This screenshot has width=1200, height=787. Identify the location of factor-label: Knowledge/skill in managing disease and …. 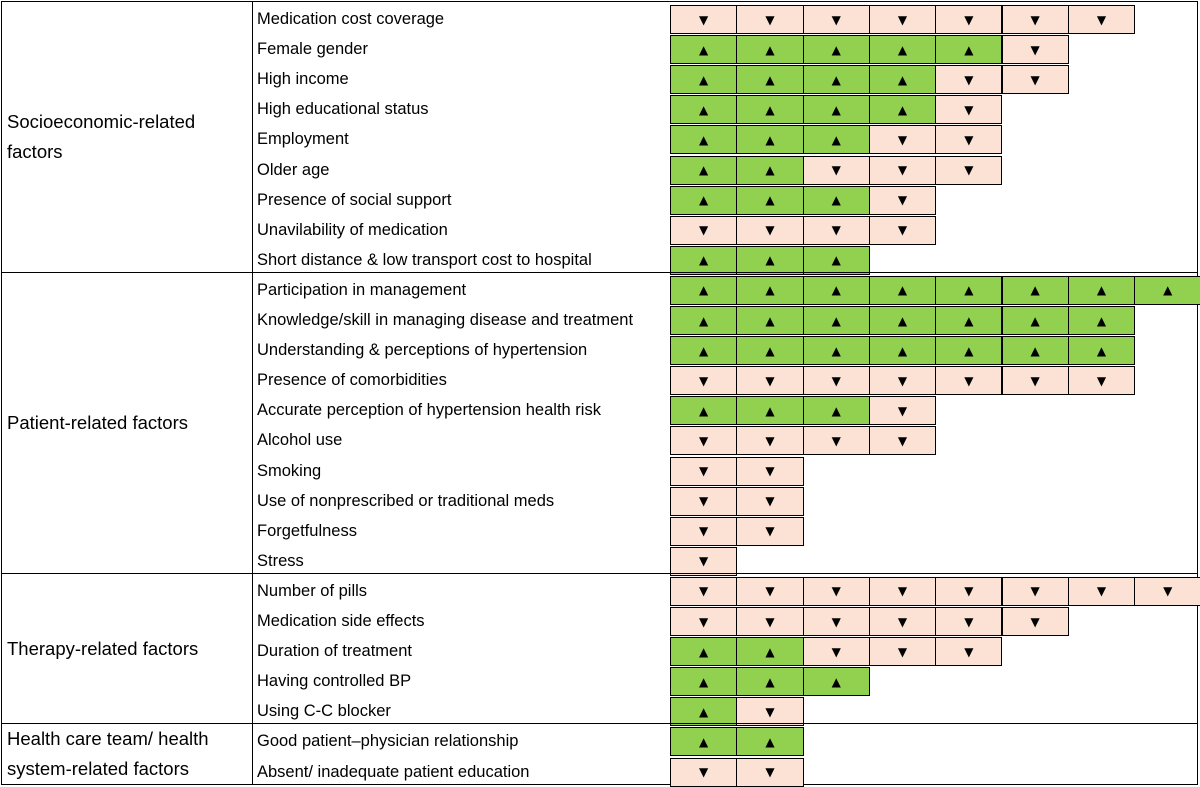
(445, 320).